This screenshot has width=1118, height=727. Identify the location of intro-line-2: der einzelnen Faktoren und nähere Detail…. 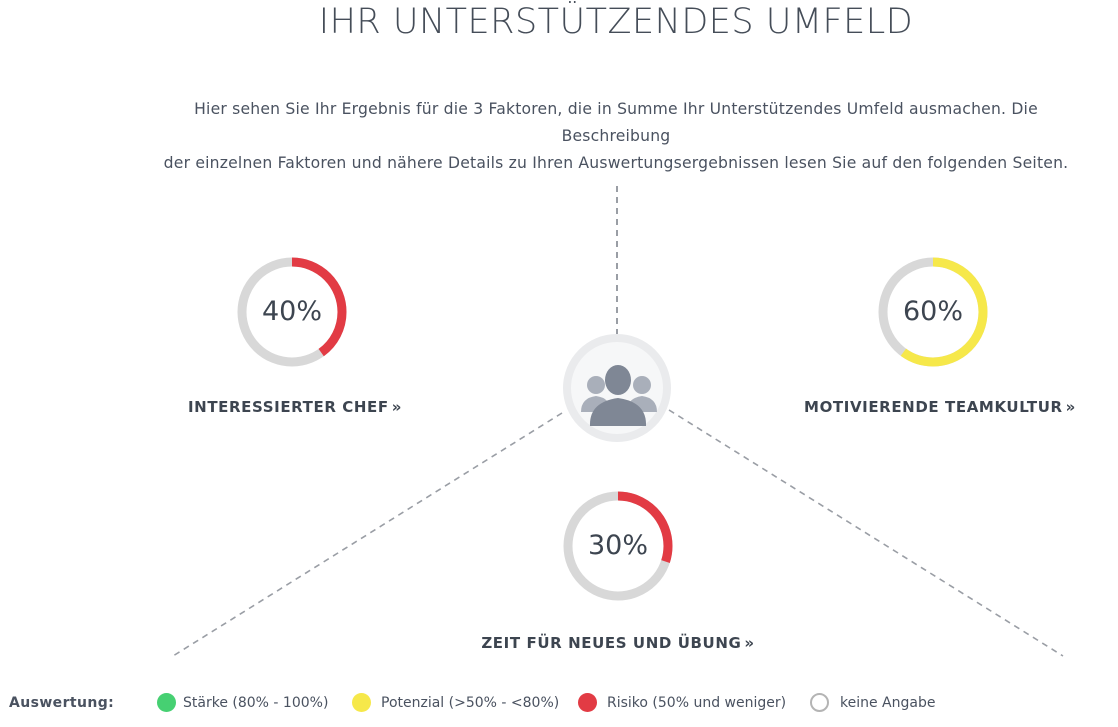
(616, 163).